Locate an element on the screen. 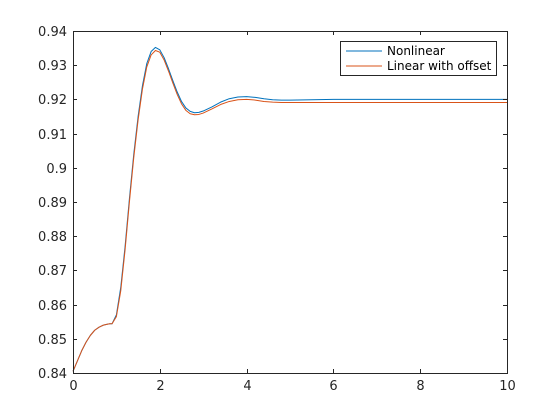 Image resolution: width=560 pixels, height=420 pixels. legend-label-nonlinear: Nonlinear is located at coordinates (416, 51).